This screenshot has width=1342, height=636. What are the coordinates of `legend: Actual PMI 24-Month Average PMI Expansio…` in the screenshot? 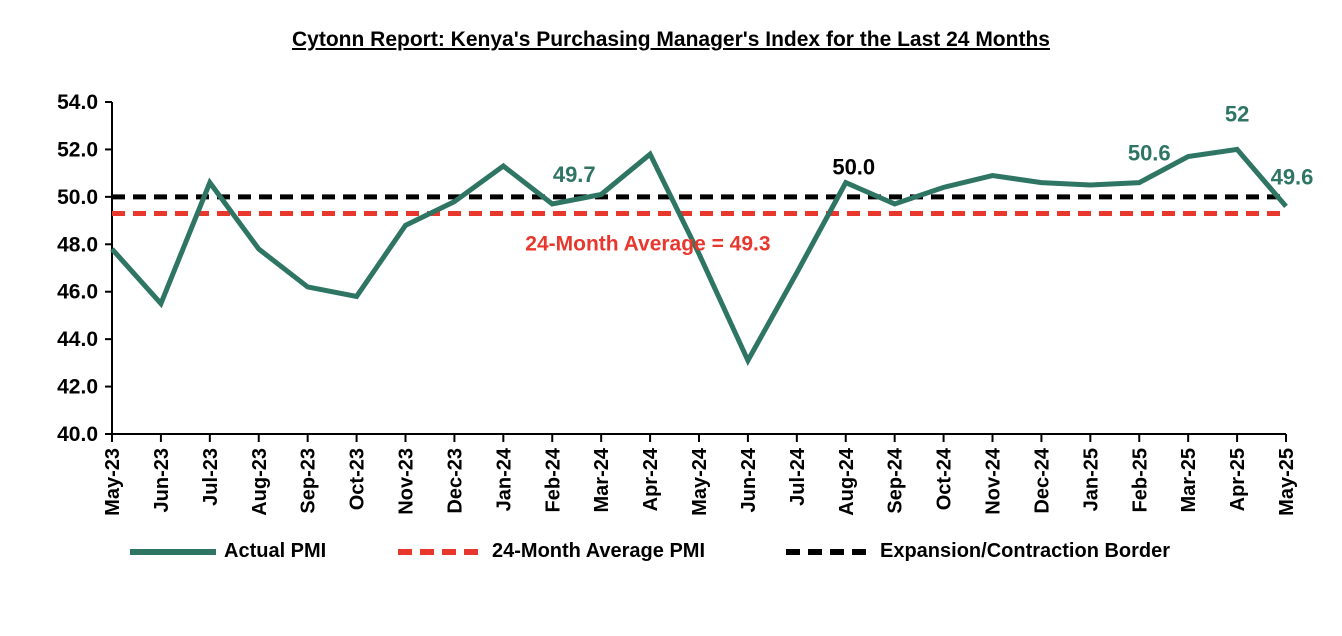 It's located at (671, 557).